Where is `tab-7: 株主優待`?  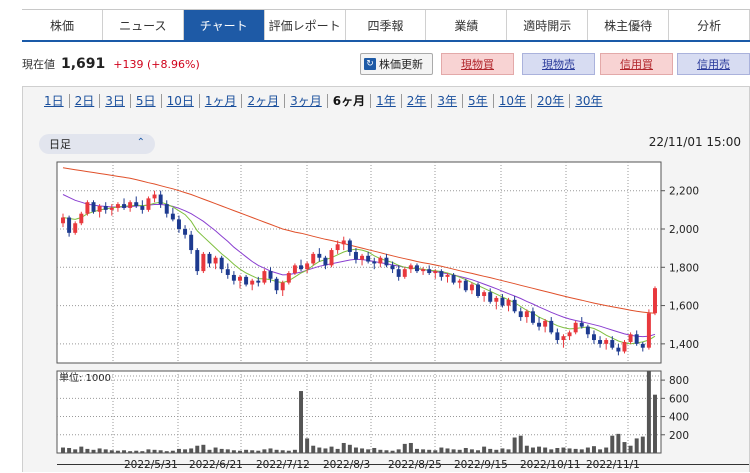 tab-7: 株主優待 is located at coordinates (629, 25).